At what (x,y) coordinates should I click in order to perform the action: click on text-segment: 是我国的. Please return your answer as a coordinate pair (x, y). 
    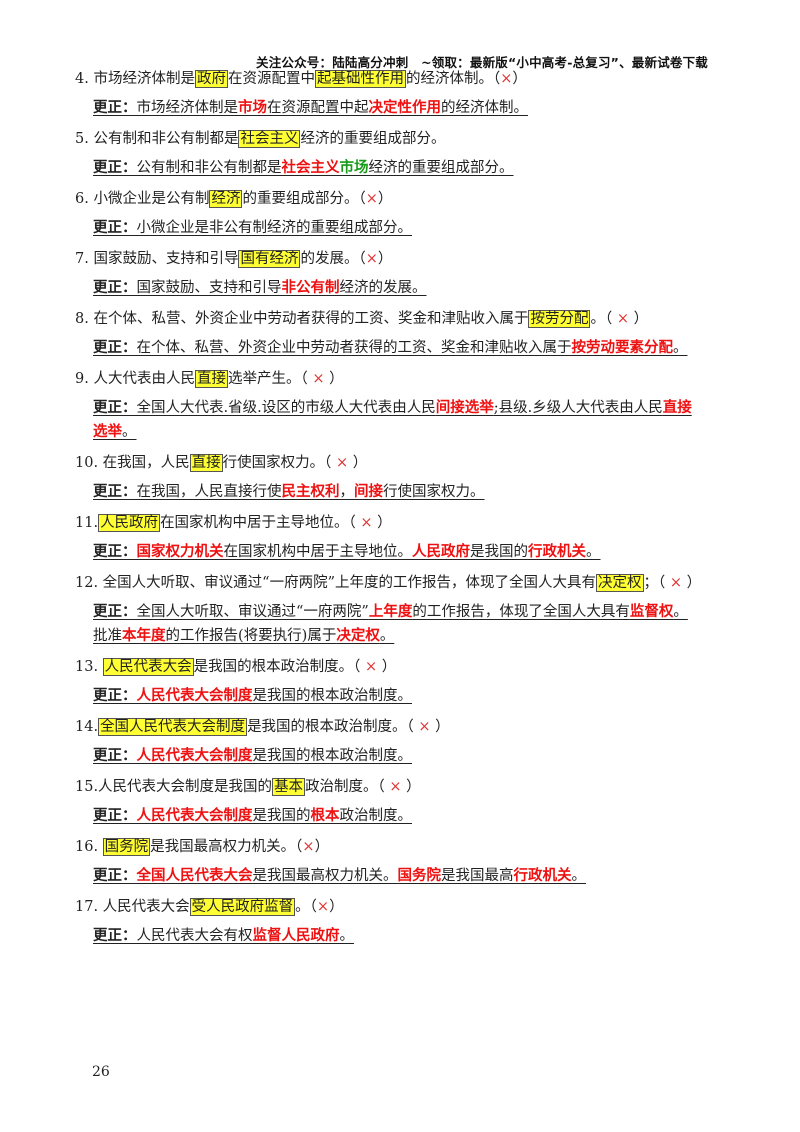
    Looking at the image, I should click on (499, 552).